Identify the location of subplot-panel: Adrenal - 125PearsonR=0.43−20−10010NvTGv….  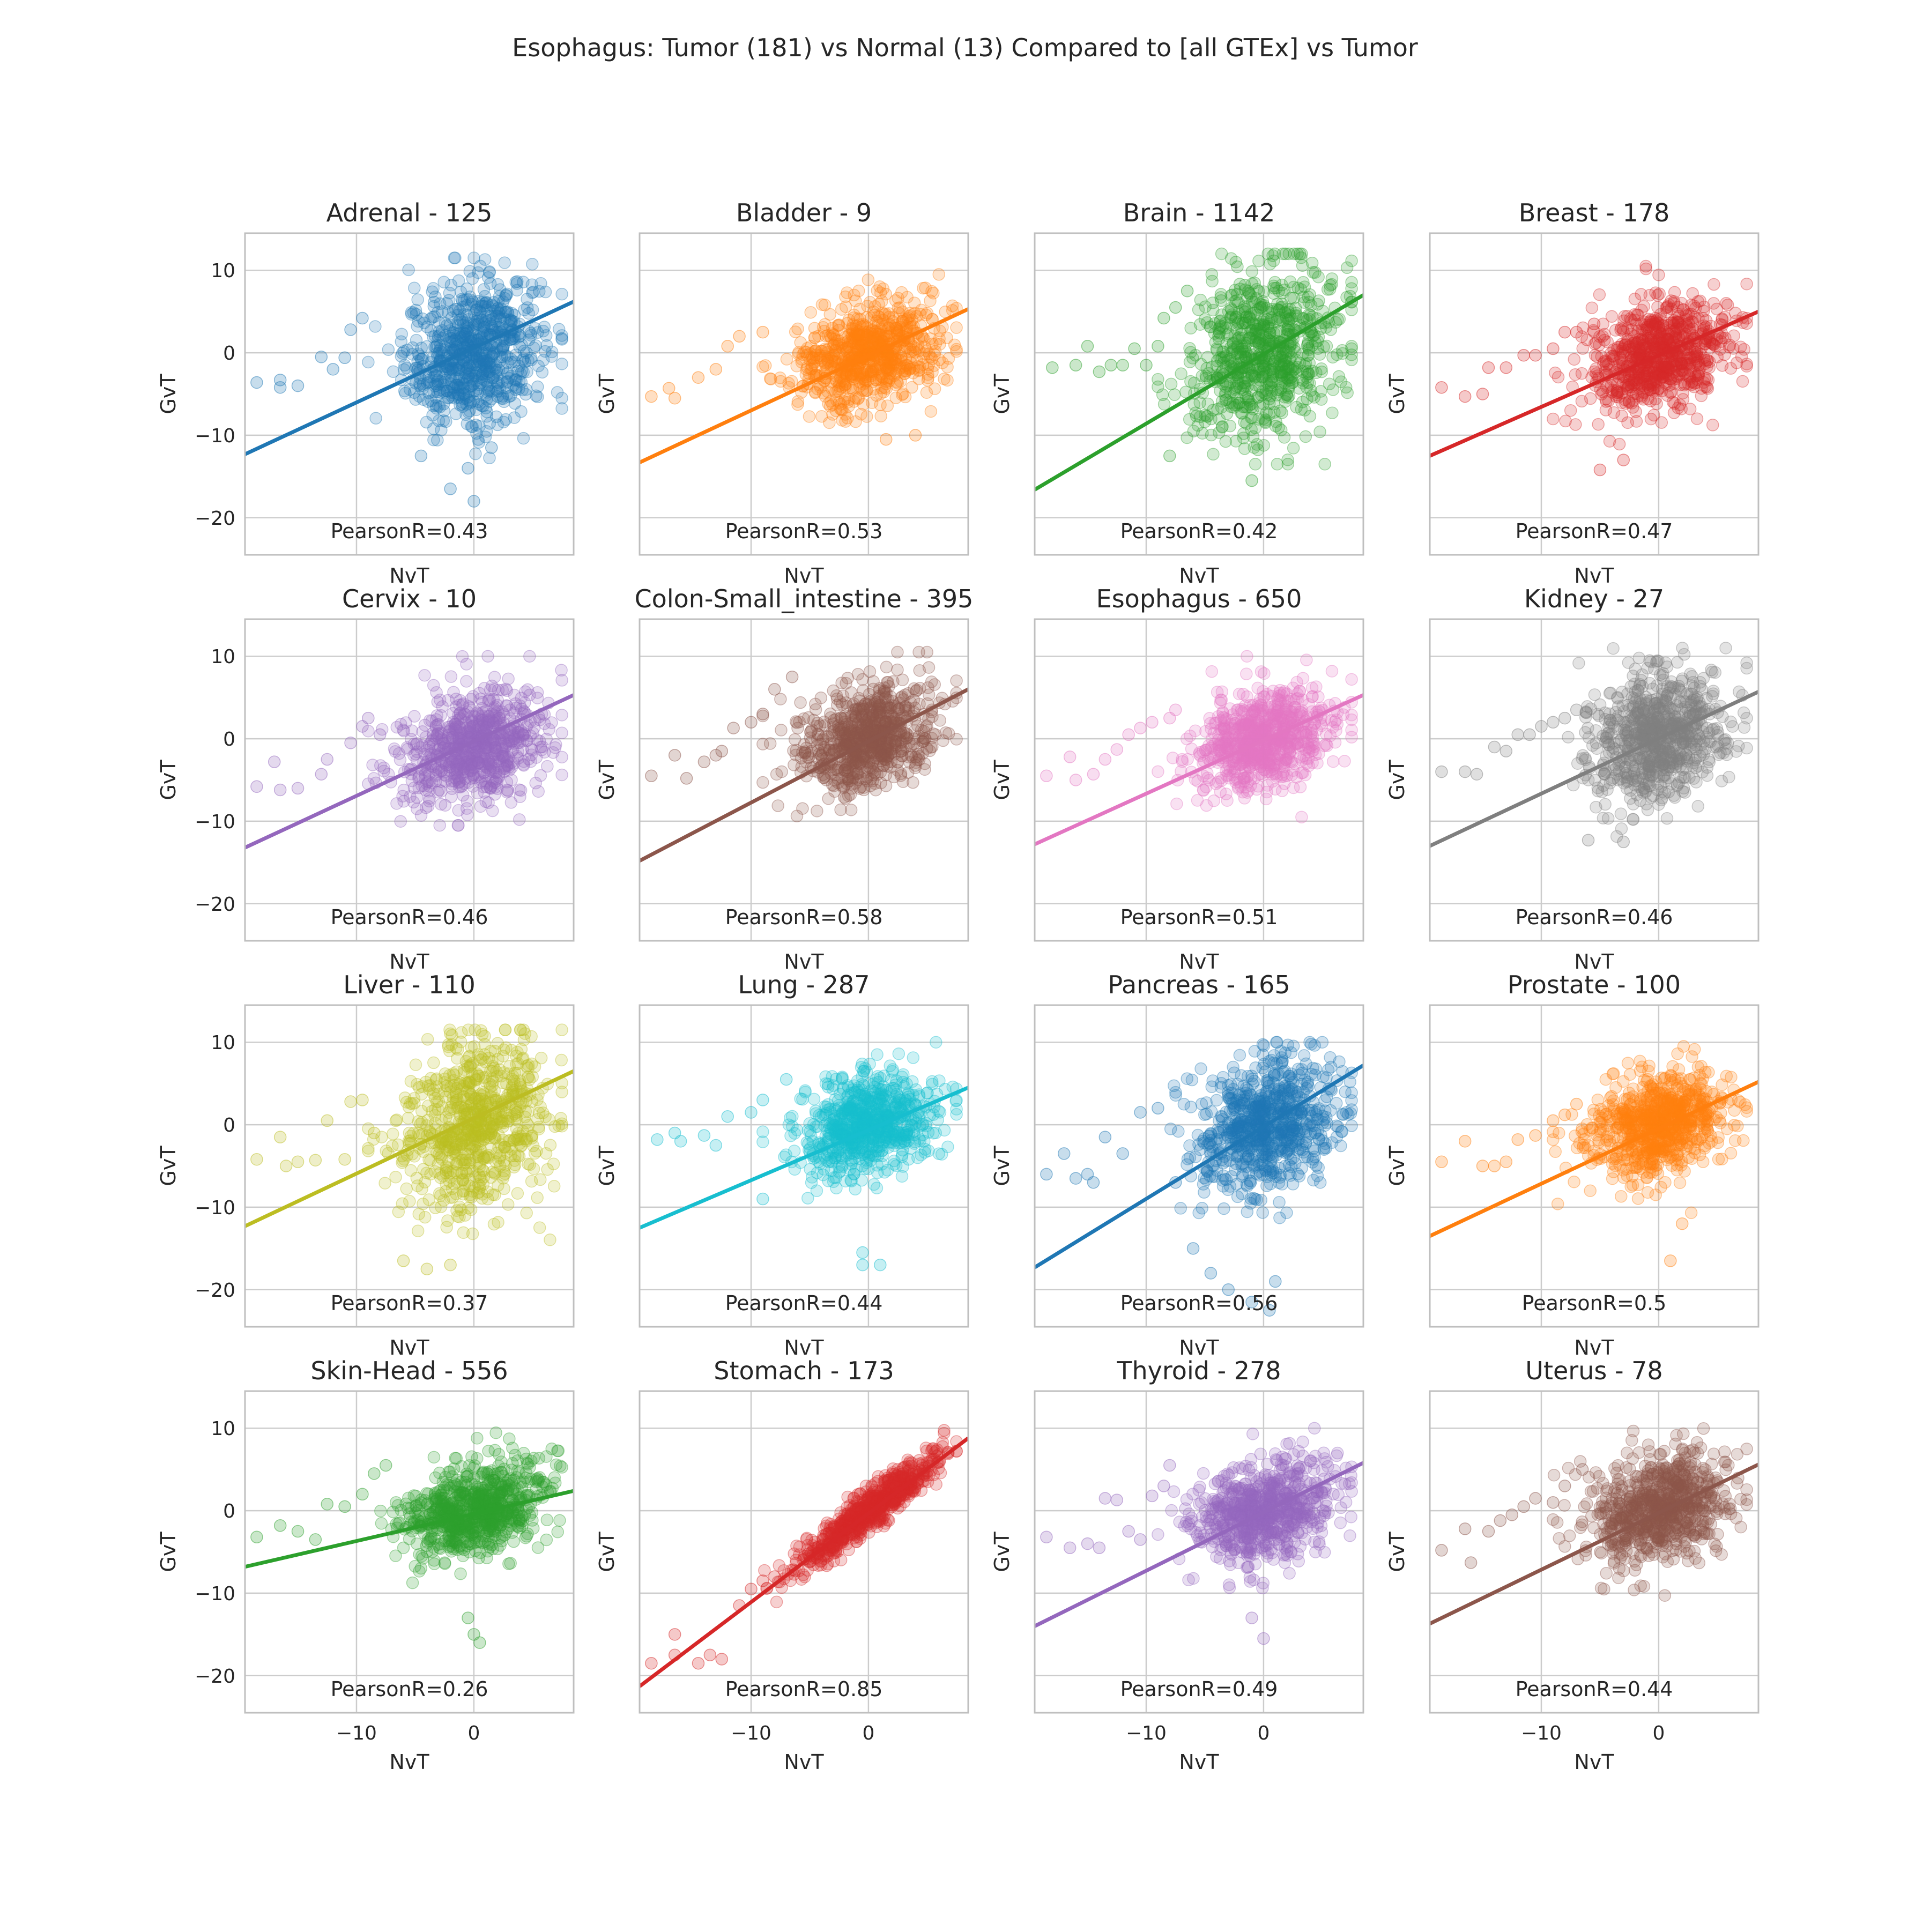
(365, 393).